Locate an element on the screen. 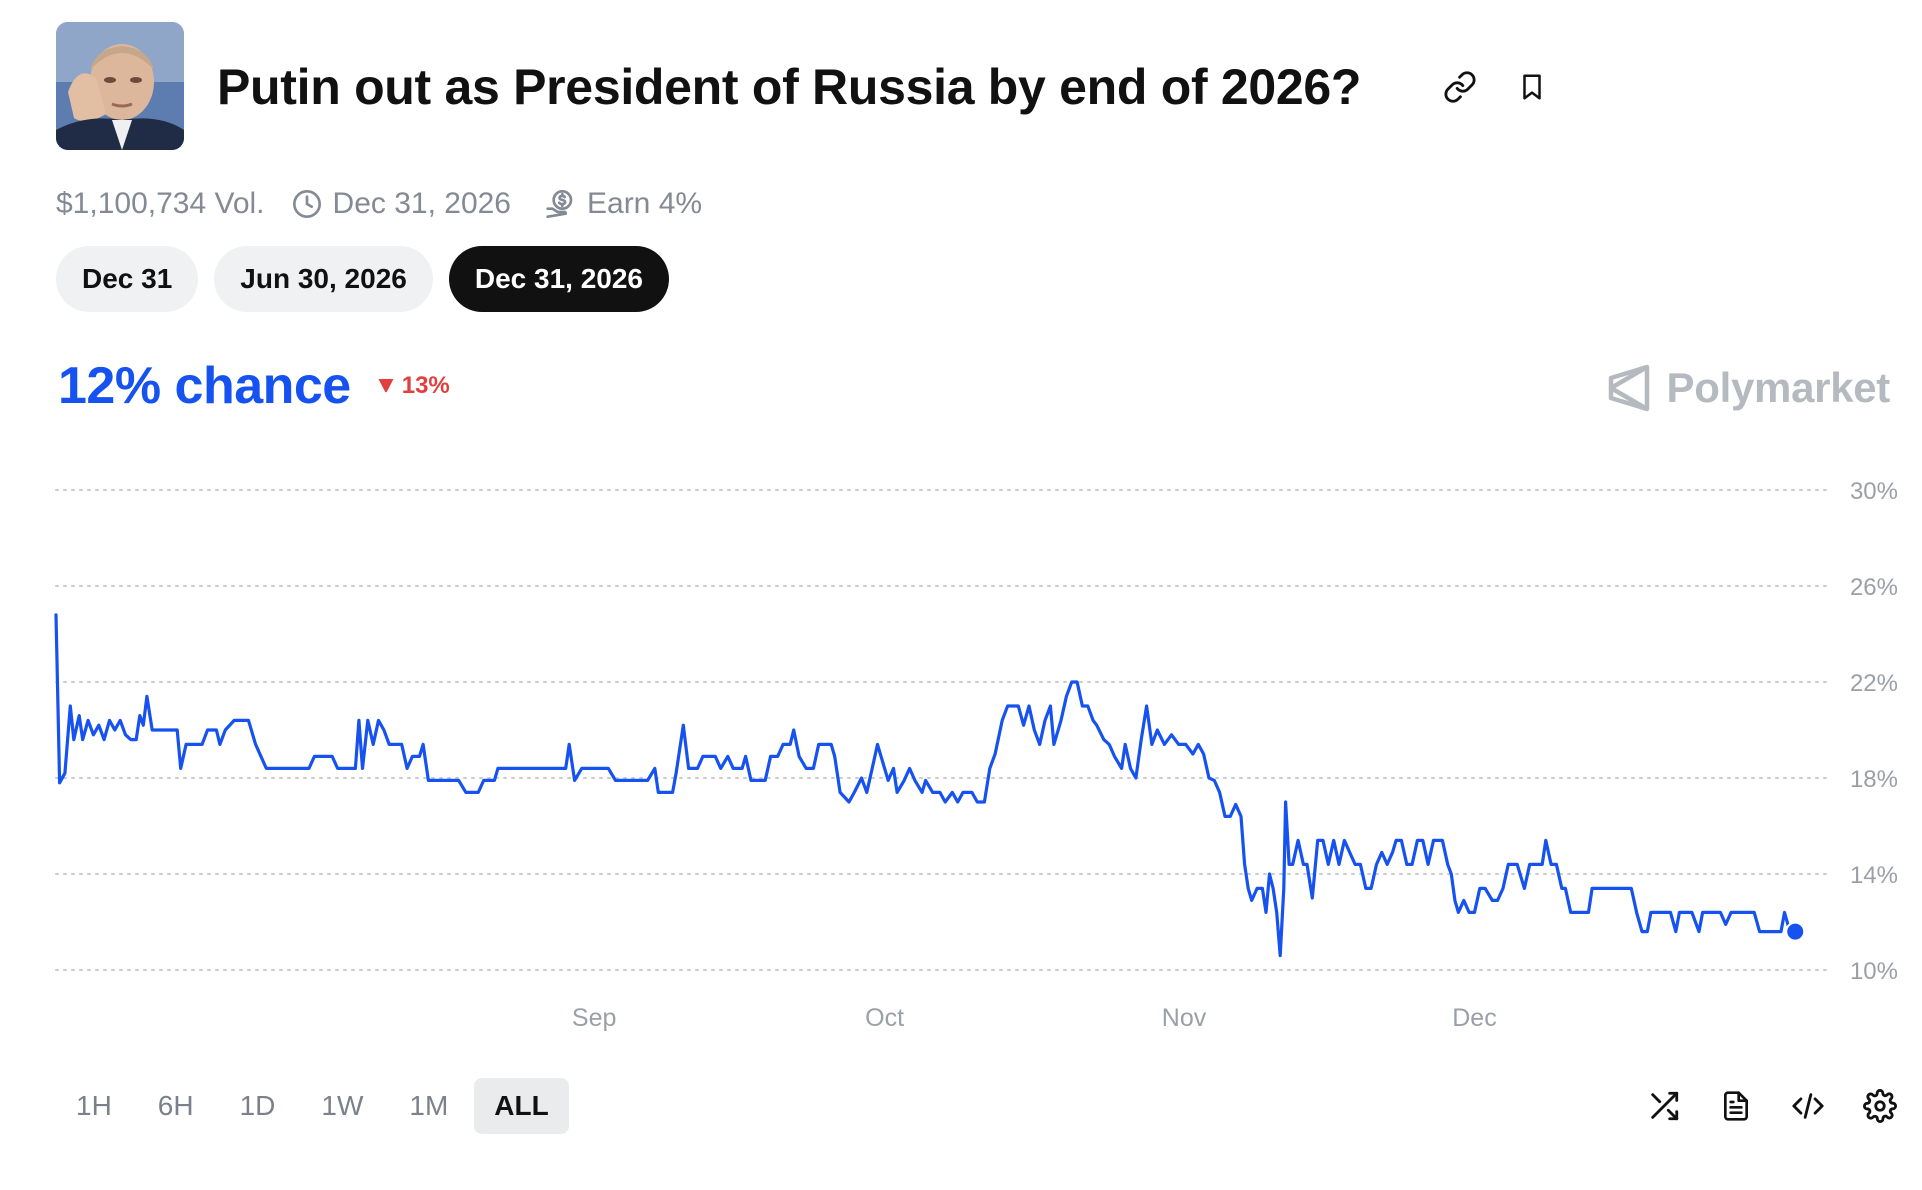 The width and height of the screenshot is (1922, 1190). x-tick-label: Nov is located at coordinates (1184, 1018).